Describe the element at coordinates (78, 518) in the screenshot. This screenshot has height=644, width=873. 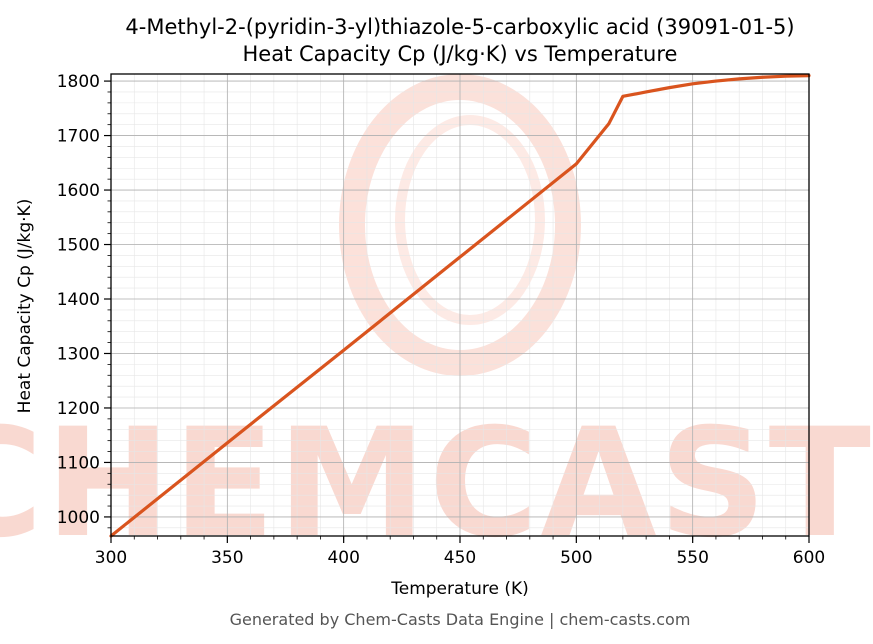
I see `y-tick-label: 1000` at that location.